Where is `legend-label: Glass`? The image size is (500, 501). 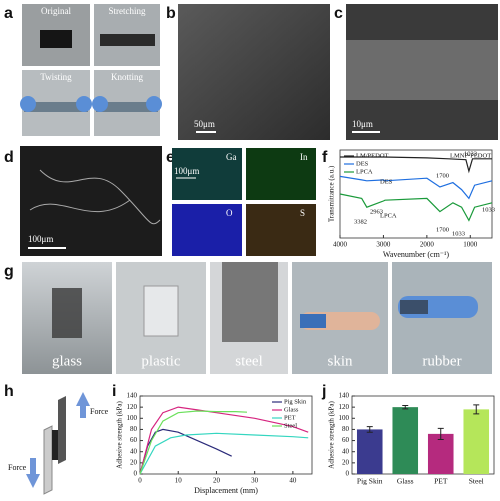 legend-label: Glass is located at coordinates (291, 409).